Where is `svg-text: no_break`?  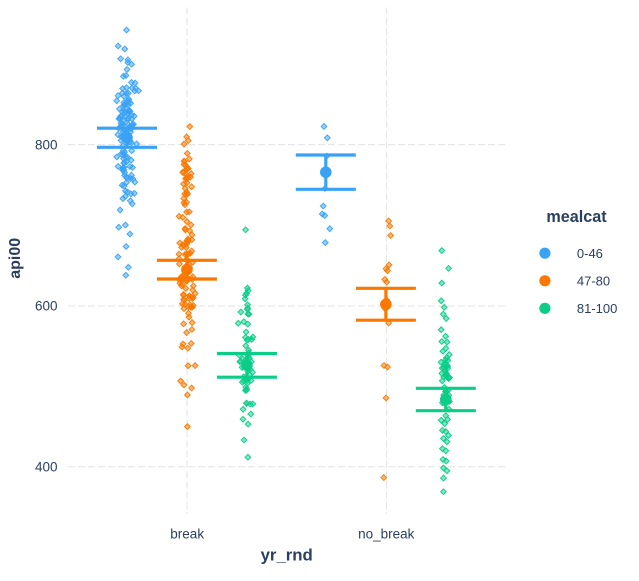 svg-text: no_break is located at coordinates (386, 534).